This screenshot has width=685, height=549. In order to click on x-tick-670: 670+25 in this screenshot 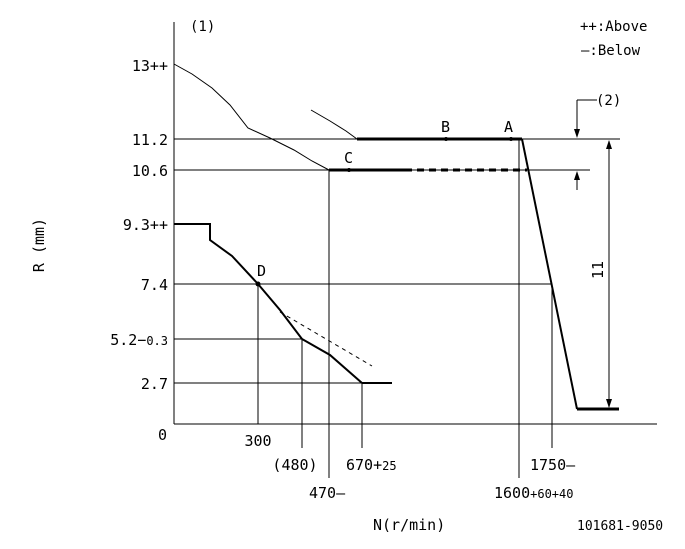, I will do `click(371, 465)`.